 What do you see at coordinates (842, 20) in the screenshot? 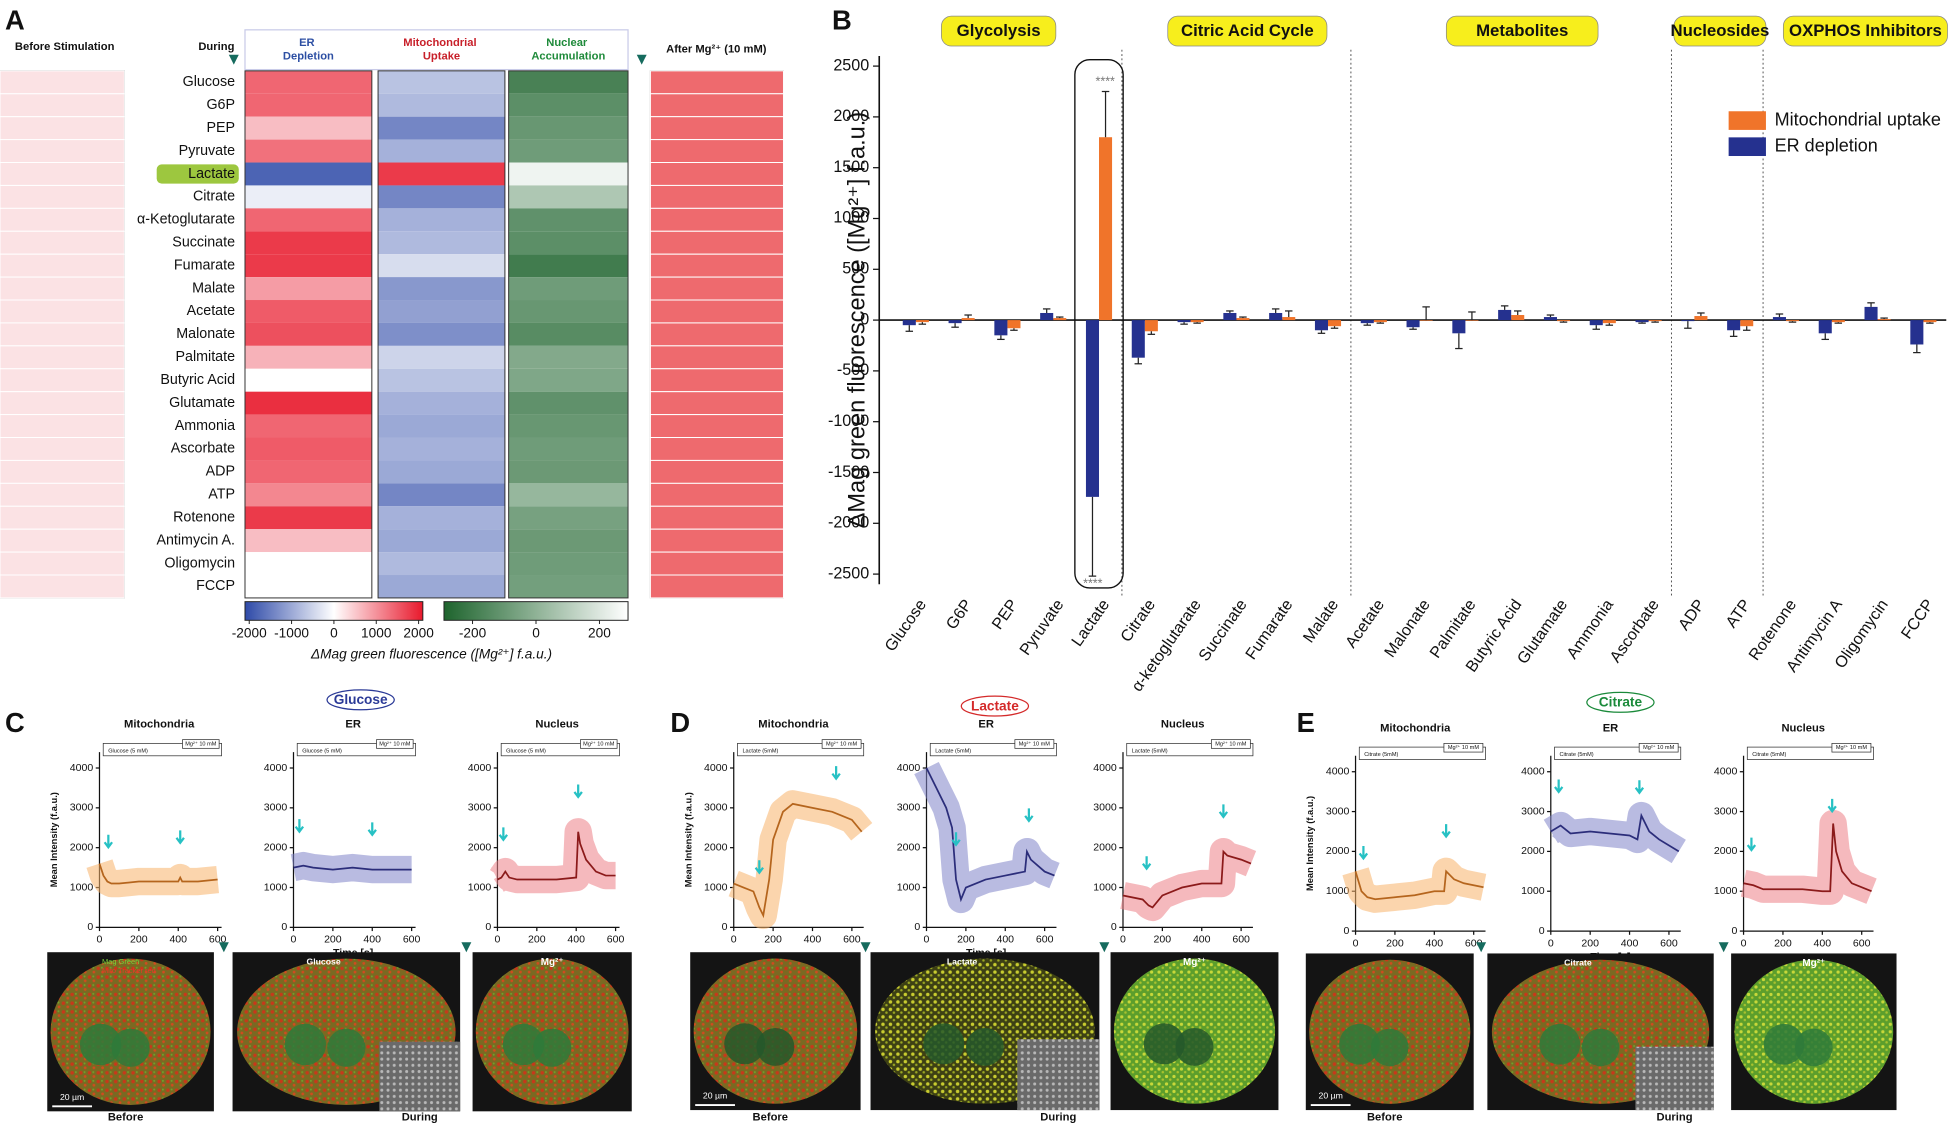
I see `panel-letter: B` at bounding box center [842, 20].